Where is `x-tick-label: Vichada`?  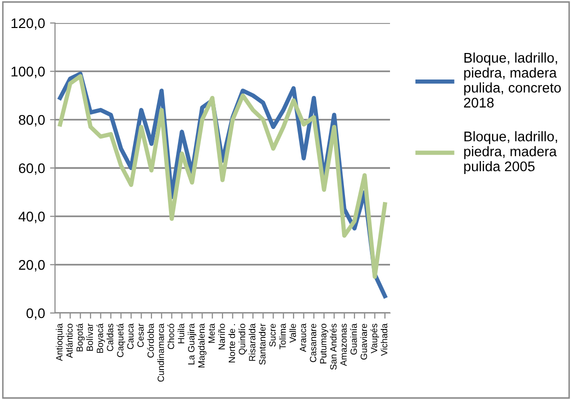
x-tick-label: Vichada is located at coordinates (384, 339).